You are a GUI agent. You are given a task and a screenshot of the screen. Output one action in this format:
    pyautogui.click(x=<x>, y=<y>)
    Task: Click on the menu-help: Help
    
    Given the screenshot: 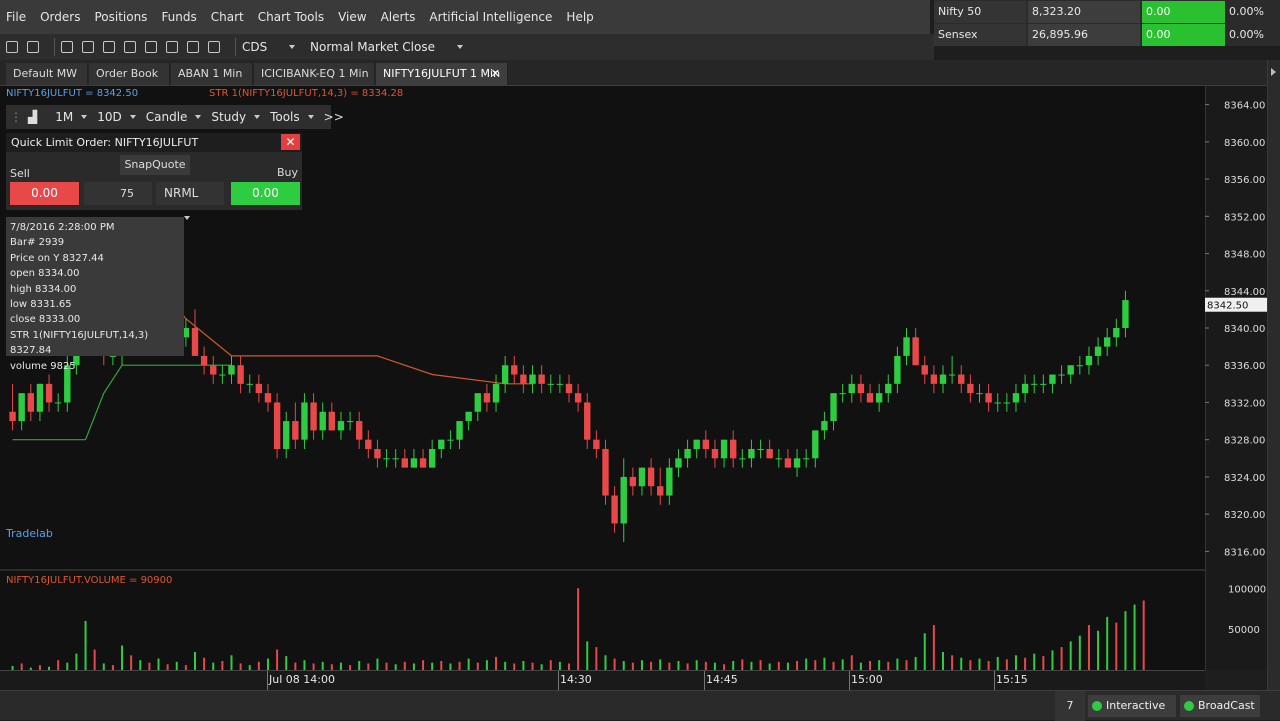 What is the action you would take?
    pyautogui.click(x=580, y=17)
    